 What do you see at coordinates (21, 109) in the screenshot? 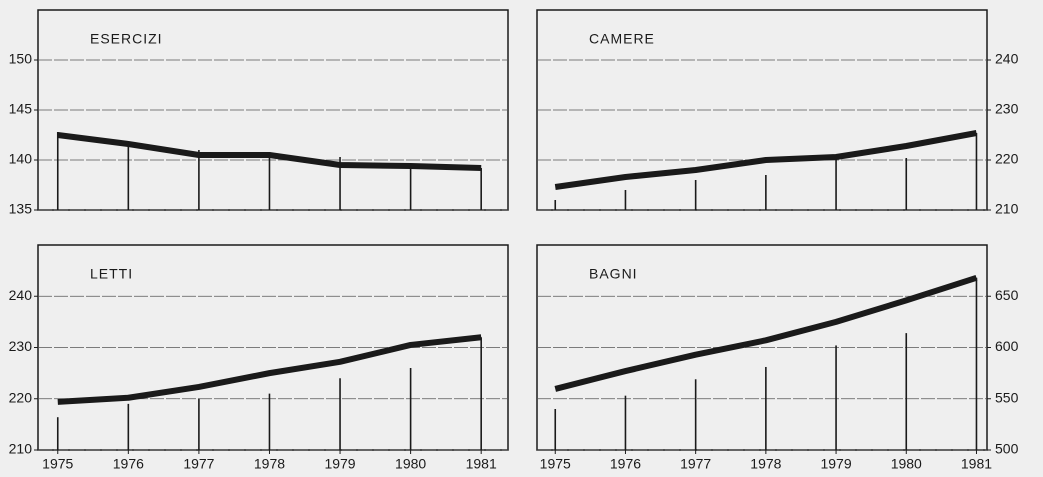
I see `y-tick-label: 145` at bounding box center [21, 109].